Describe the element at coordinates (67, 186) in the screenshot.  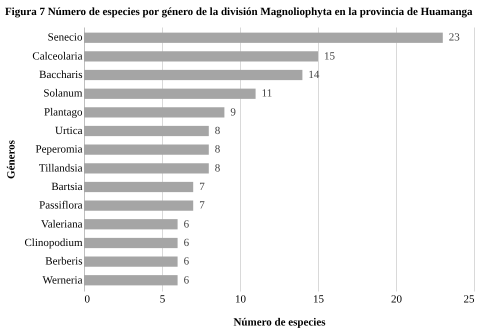
I see `y-tick-label: Bartsia` at that location.